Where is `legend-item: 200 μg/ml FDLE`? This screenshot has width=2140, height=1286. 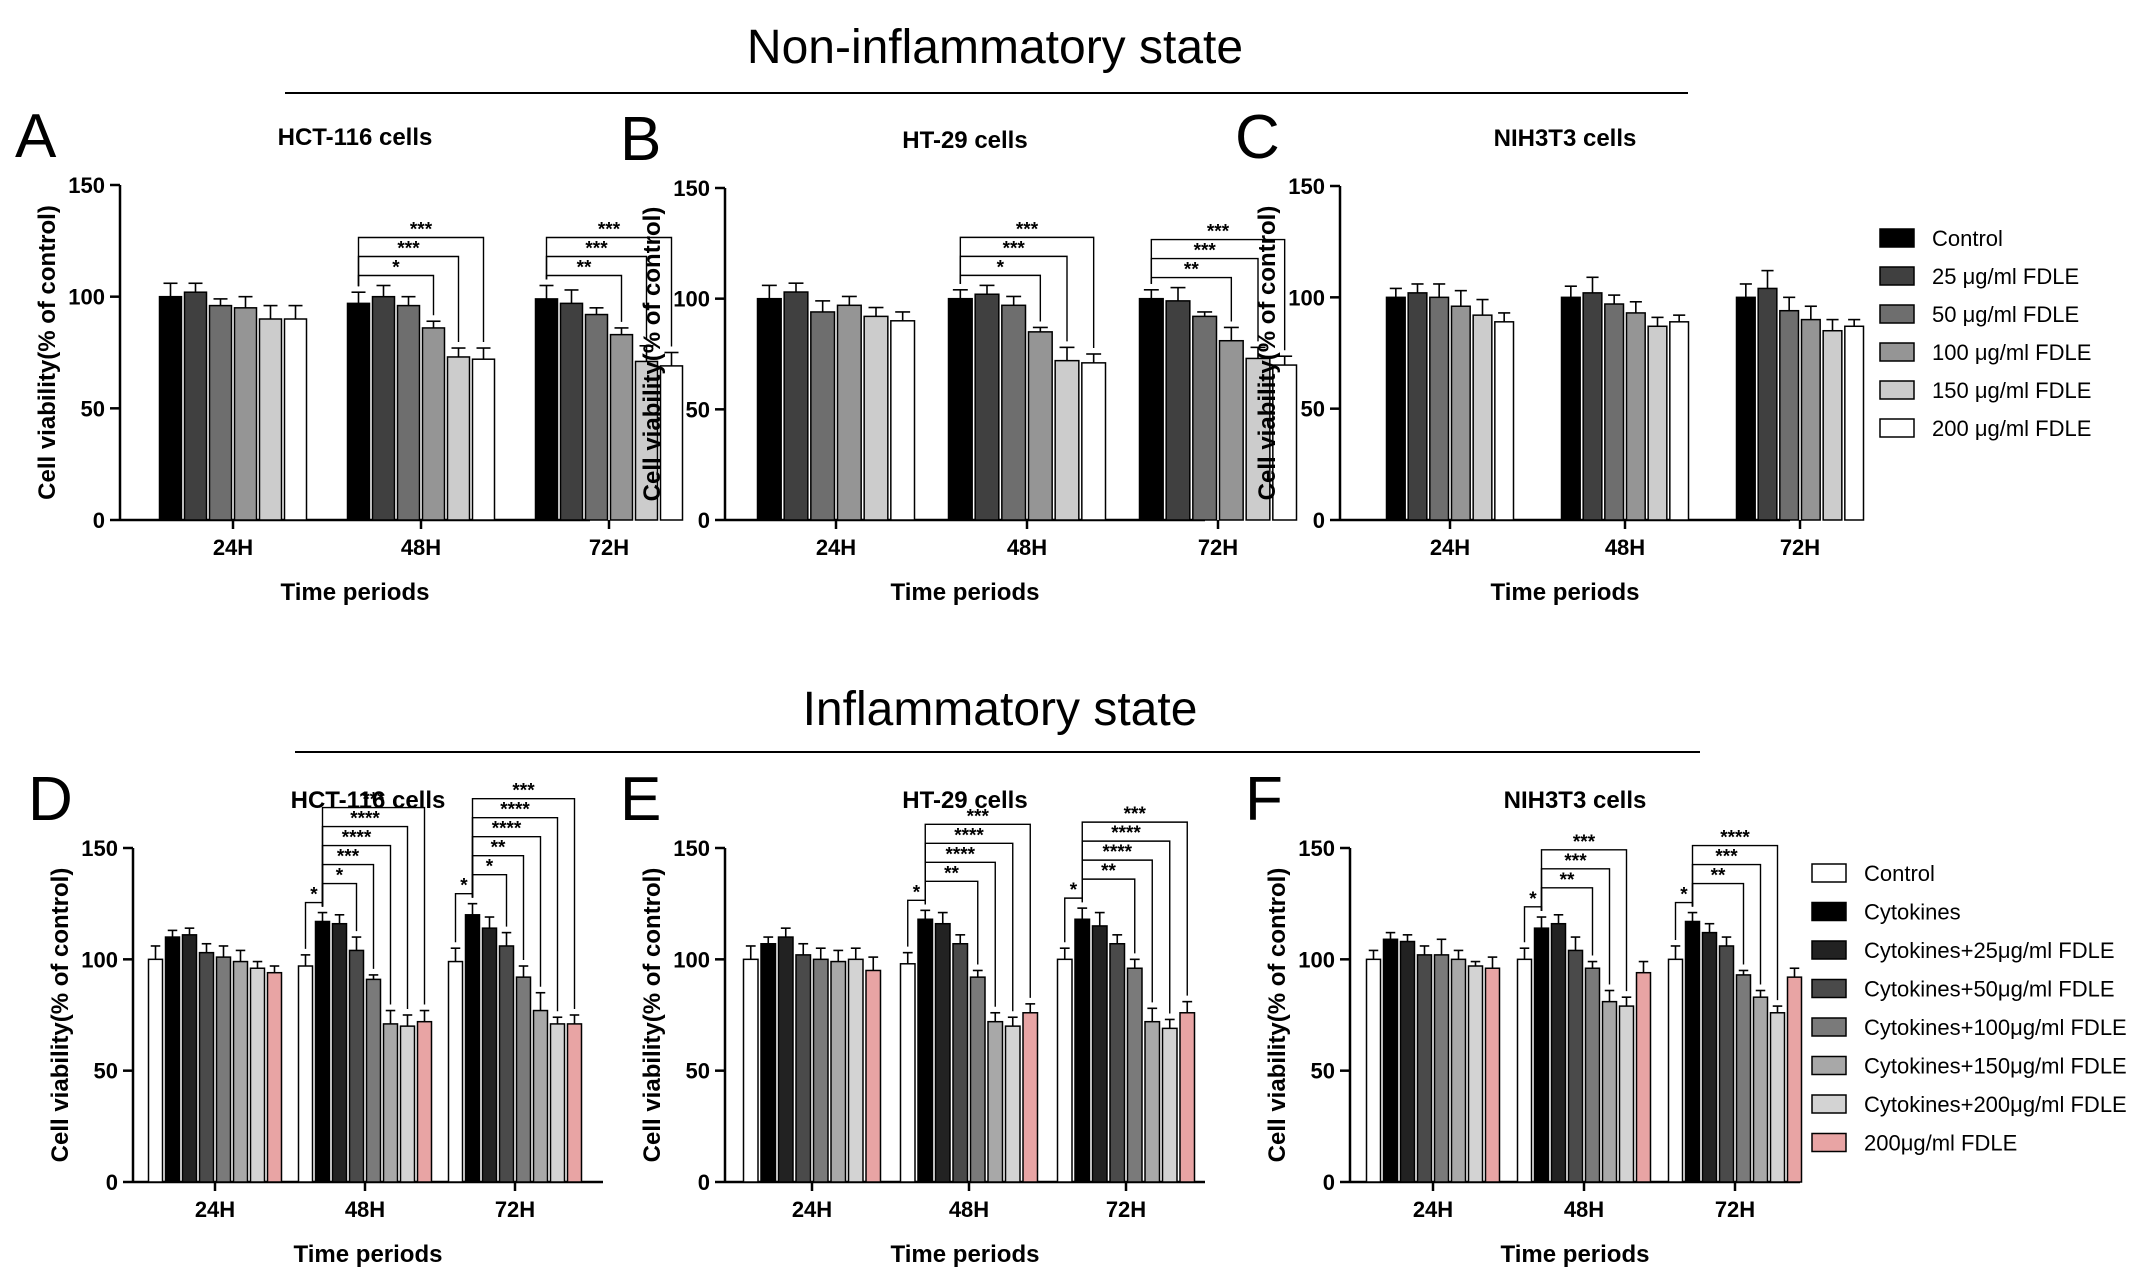 legend-item: 200 μg/ml FDLE is located at coordinates (1985, 428).